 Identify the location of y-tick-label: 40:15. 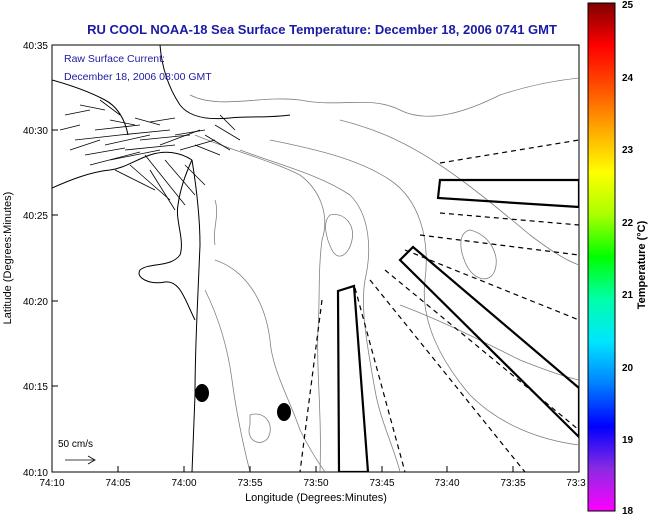
(35, 387).